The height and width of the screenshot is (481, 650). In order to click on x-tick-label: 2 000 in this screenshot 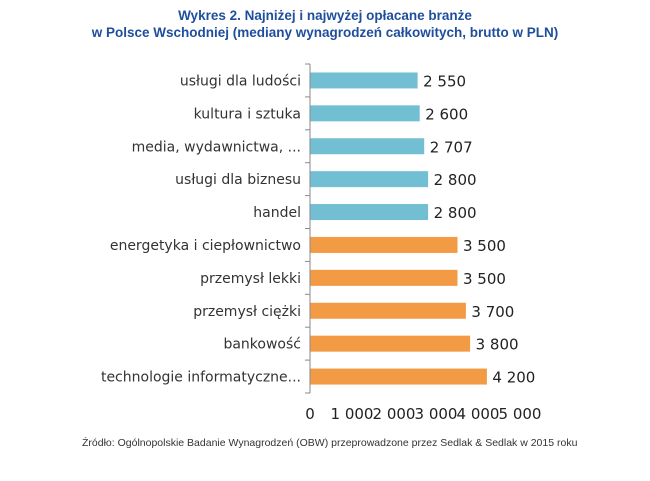, I will do `click(394, 414)`.